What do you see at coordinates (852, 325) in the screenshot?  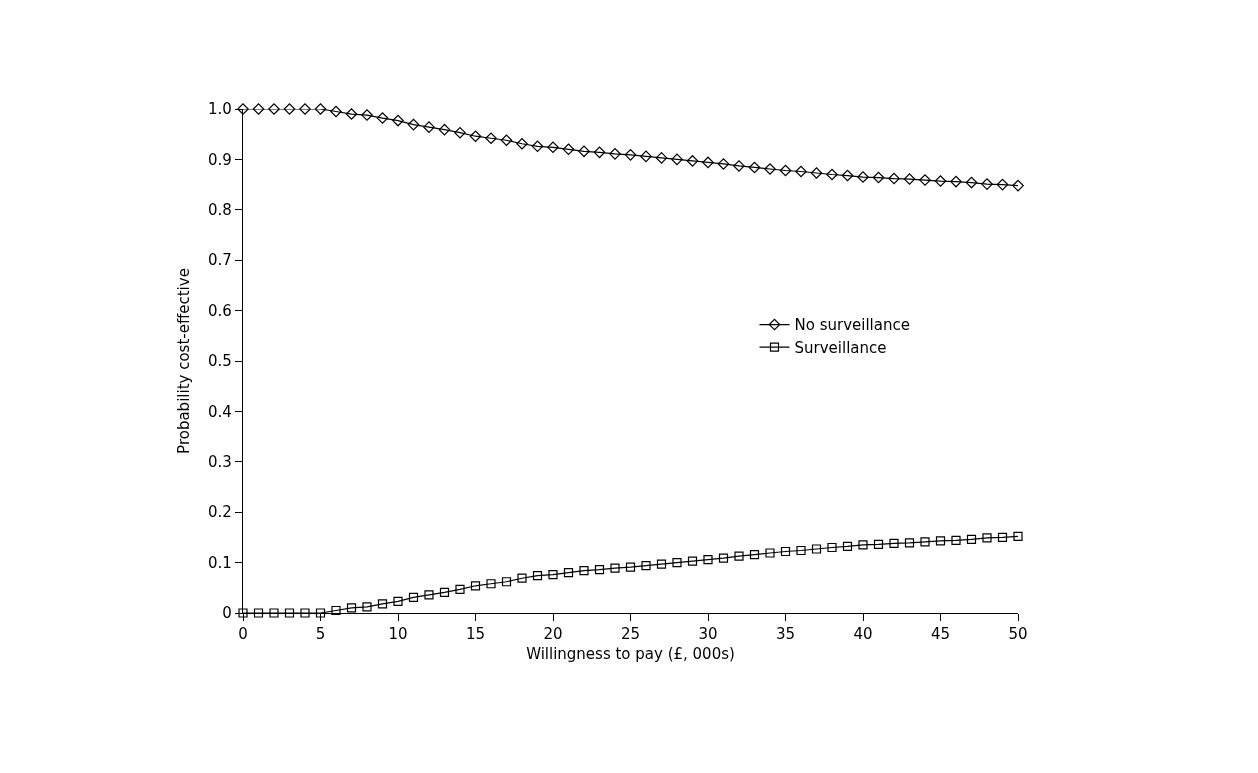 I see `legend-label: No surveillance` at bounding box center [852, 325].